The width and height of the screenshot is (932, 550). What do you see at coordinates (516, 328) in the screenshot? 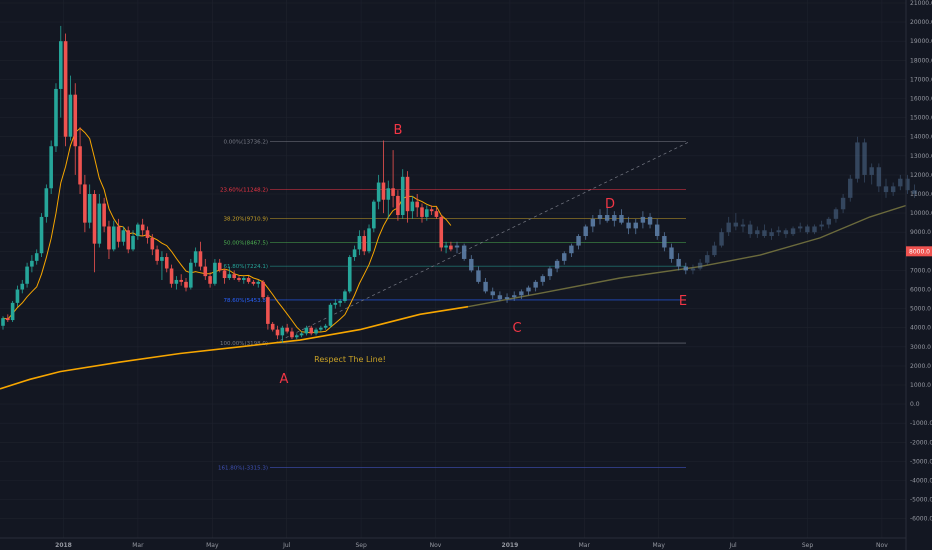
I see `wave-label-c: C` at bounding box center [516, 328].